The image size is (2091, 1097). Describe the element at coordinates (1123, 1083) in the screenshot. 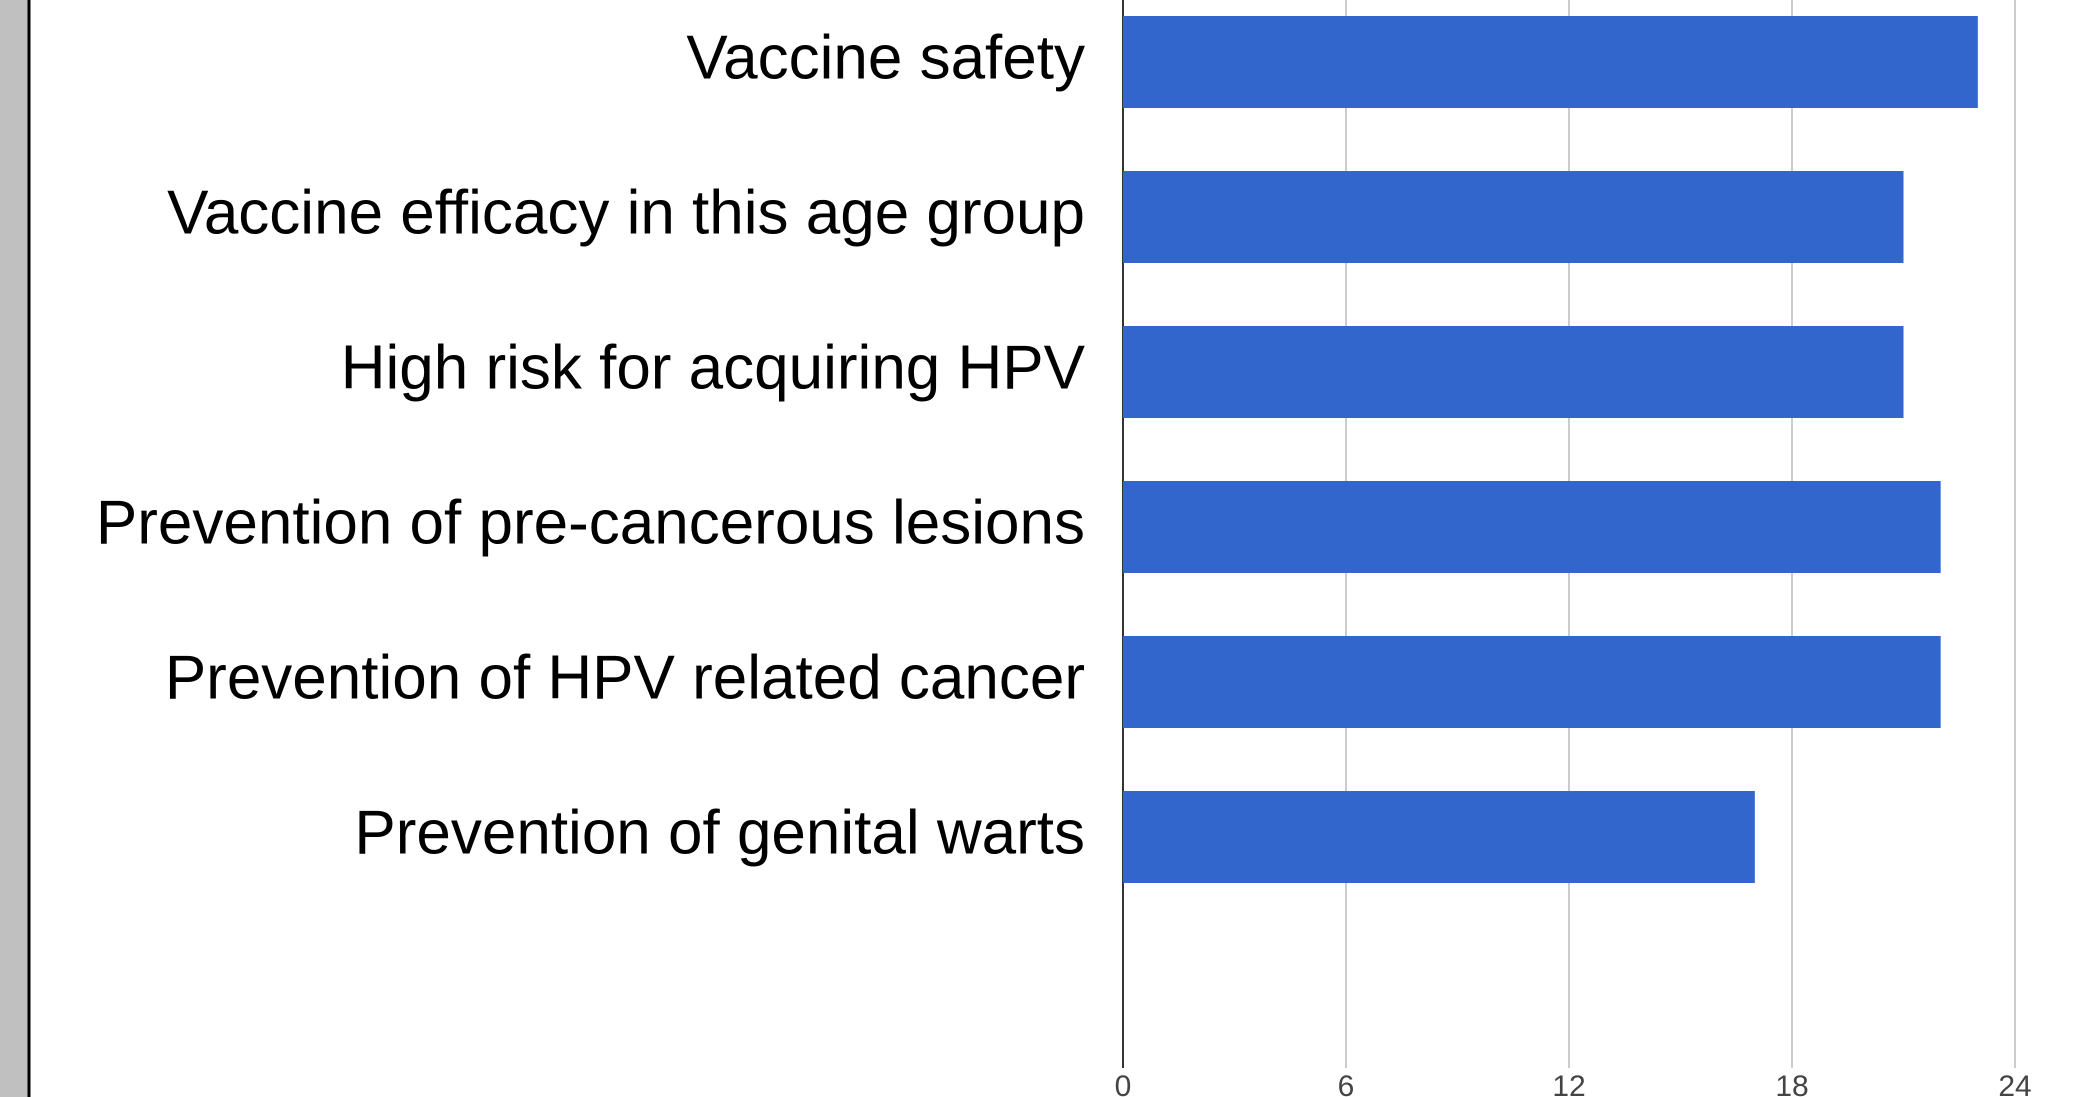

I see `x-tick-label: 0` at that location.